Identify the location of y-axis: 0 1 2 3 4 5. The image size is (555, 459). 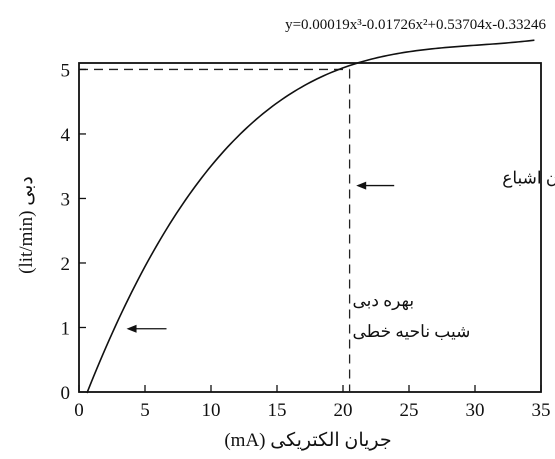
(73, 232).